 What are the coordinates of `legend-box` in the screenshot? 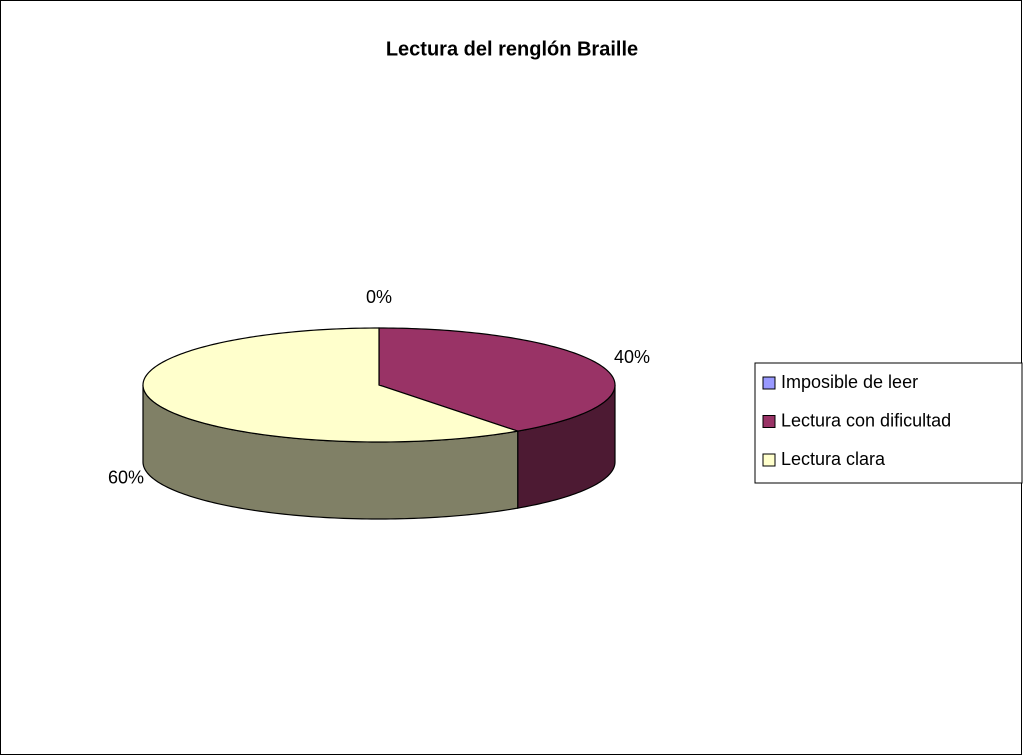 It's located at (888, 423).